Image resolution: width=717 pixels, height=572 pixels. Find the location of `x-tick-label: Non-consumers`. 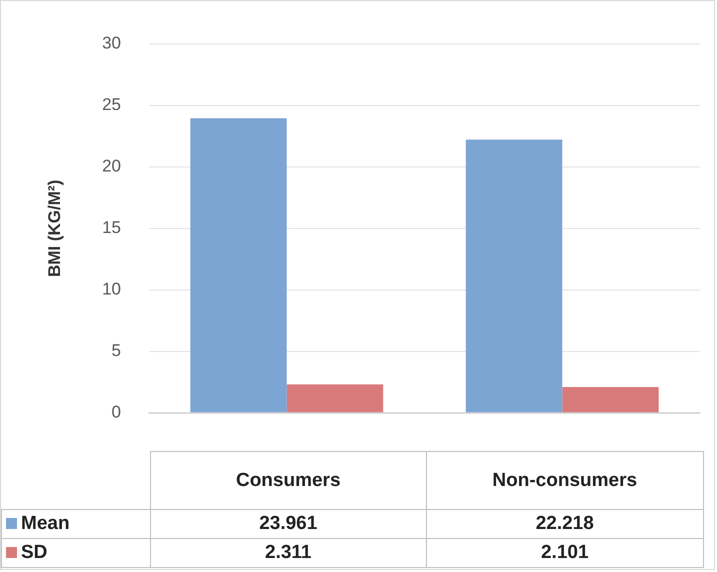

x-tick-label: Non-consumers is located at coordinates (564, 481).